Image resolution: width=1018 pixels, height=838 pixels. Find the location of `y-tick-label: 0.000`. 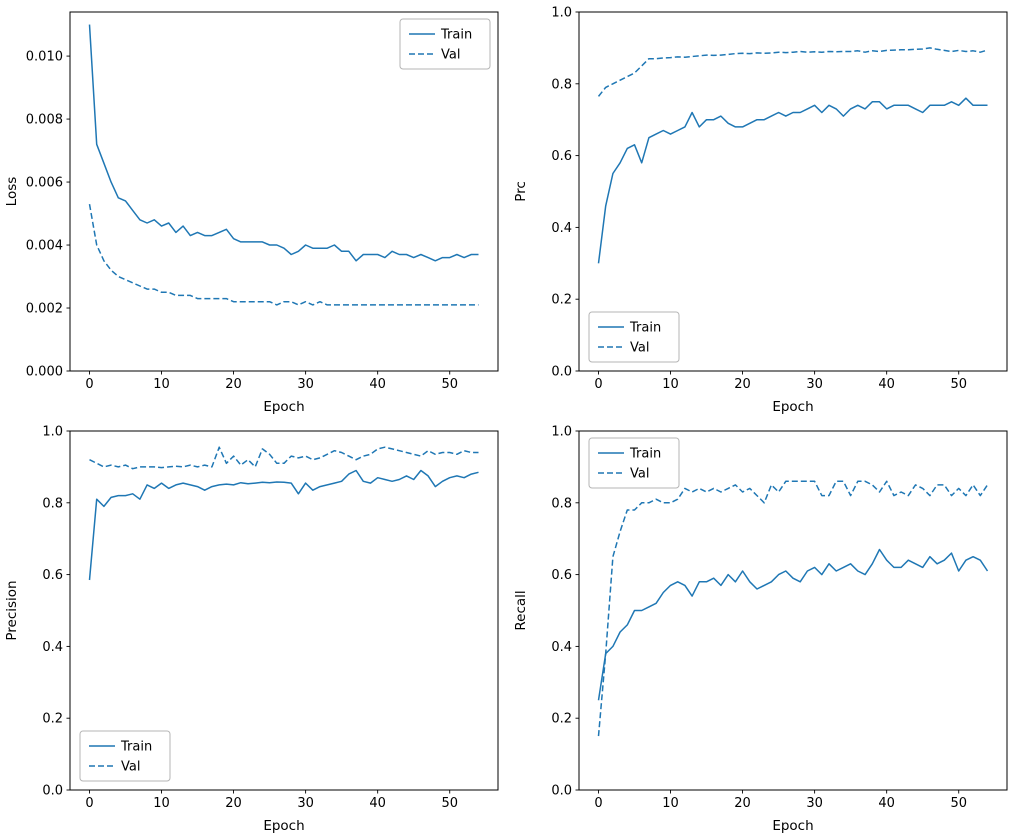

y-tick-label: 0.000 is located at coordinates (44, 372).